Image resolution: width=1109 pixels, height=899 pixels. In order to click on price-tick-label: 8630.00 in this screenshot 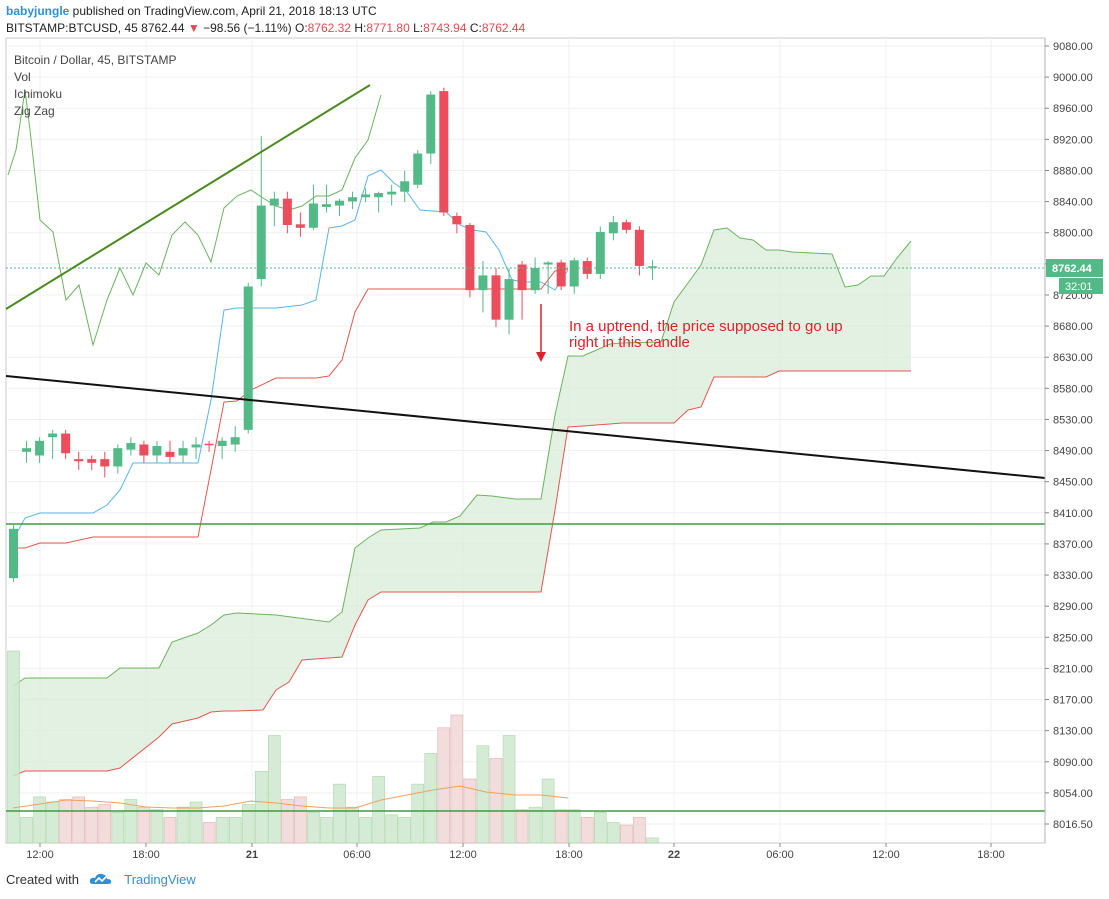, I will do `click(1073, 358)`.